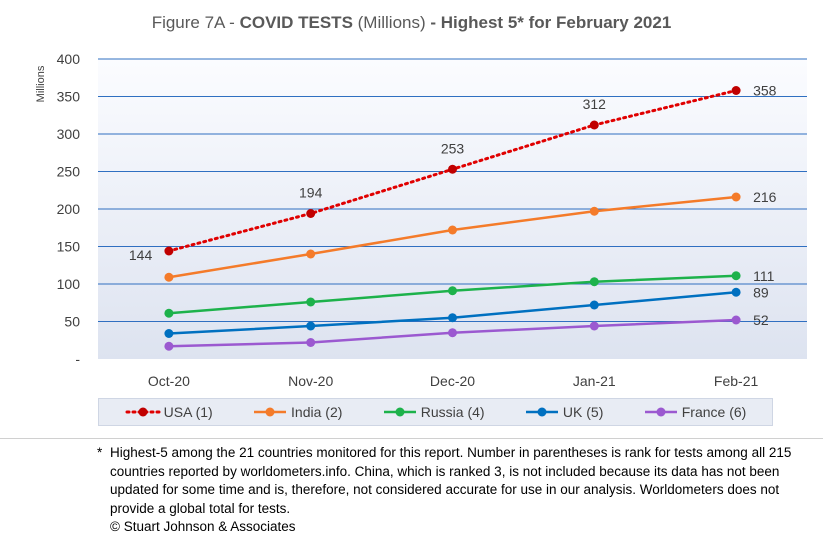 The width and height of the screenshot is (823, 542). What do you see at coordinates (311, 193) in the screenshot?
I see `data-label: 194` at bounding box center [311, 193].